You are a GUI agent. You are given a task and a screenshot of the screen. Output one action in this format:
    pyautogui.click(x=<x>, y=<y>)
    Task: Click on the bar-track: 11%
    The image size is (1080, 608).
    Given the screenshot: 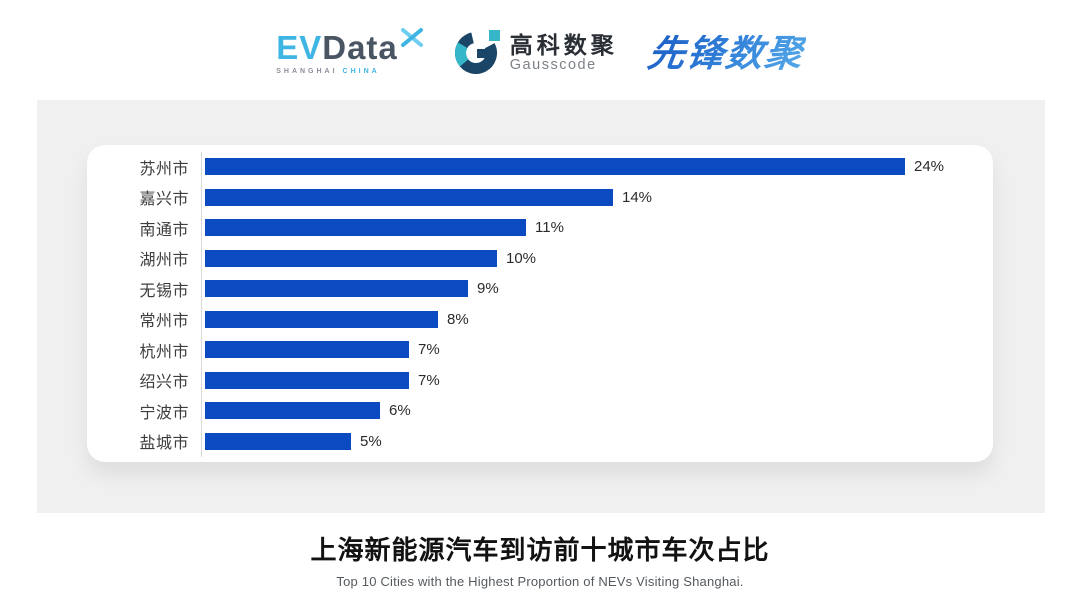 What is the action you would take?
    pyautogui.click(x=597, y=227)
    